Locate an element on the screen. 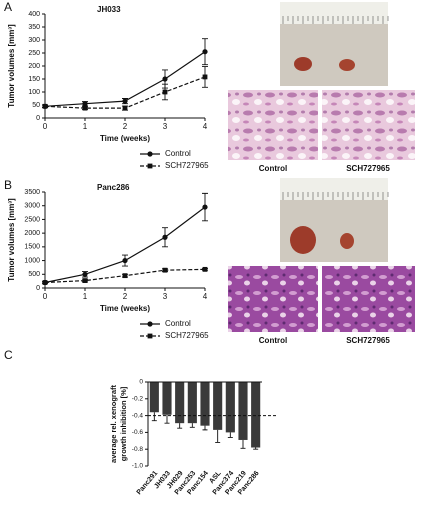 The height and width of the screenshot is (505, 424). panel-letter: A is located at coordinates (8, 7).